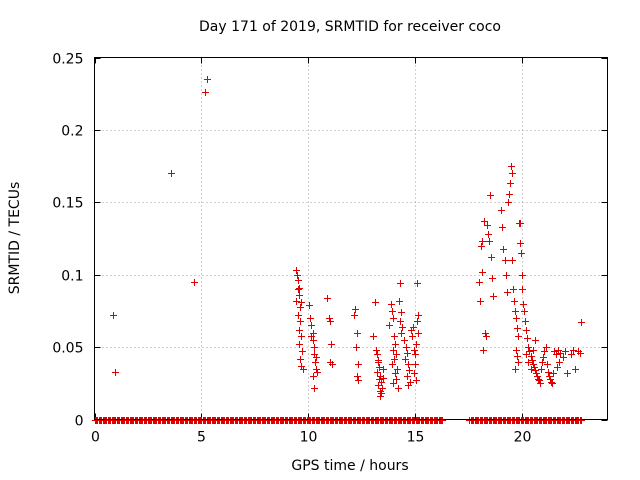  I want to click on y-tick-label: 0.25, so click(67, 60).